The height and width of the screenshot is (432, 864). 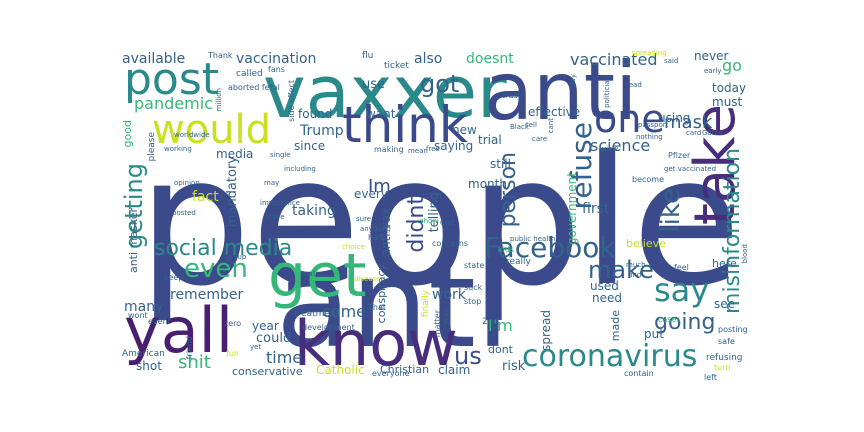 I want to click on word: Trump, so click(x=322, y=131).